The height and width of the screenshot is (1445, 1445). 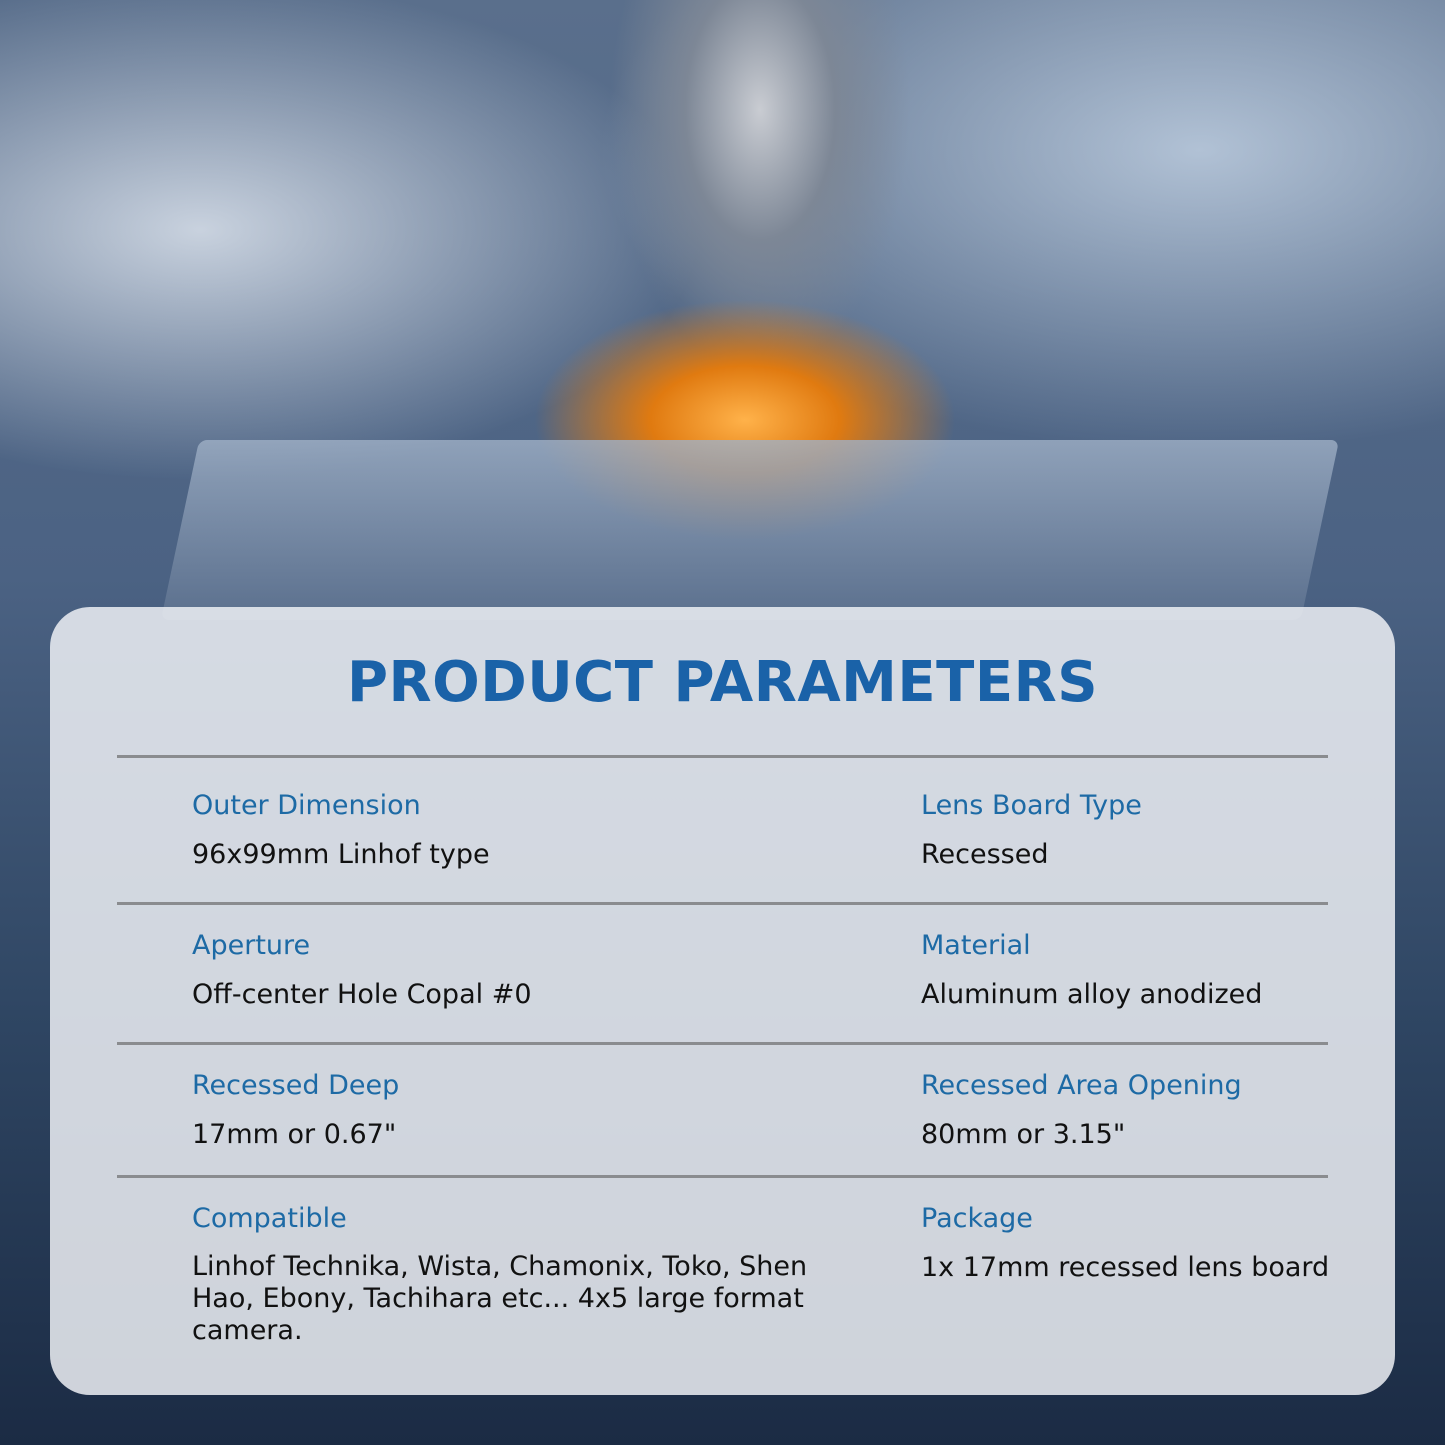 What do you see at coordinates (306, 805) in the screenshot?
I see `param-label-outer-dimension: Outer Dimension` at bounding box center [306, 805].